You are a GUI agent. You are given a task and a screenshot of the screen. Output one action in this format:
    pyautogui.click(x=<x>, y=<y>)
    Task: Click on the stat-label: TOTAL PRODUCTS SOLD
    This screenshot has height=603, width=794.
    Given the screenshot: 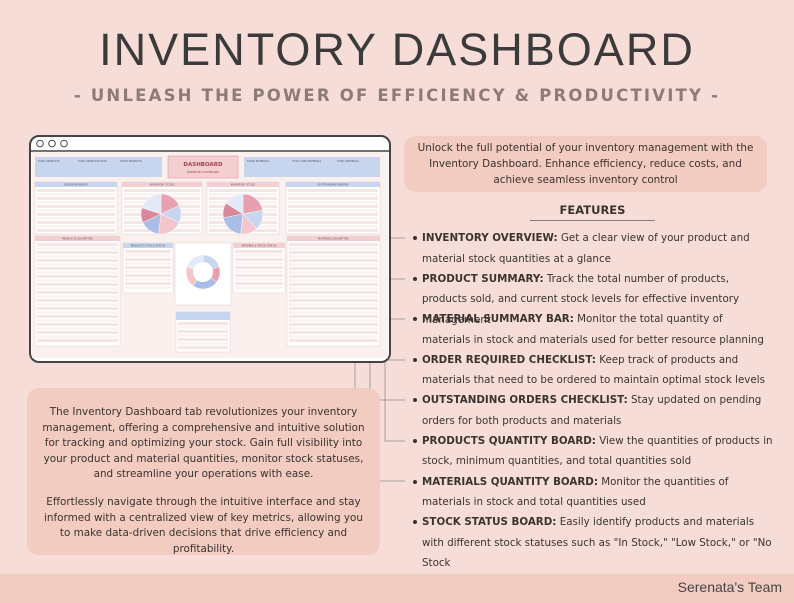 What is the action you would take?
    pyautogui.click(x=92, y=161)
    